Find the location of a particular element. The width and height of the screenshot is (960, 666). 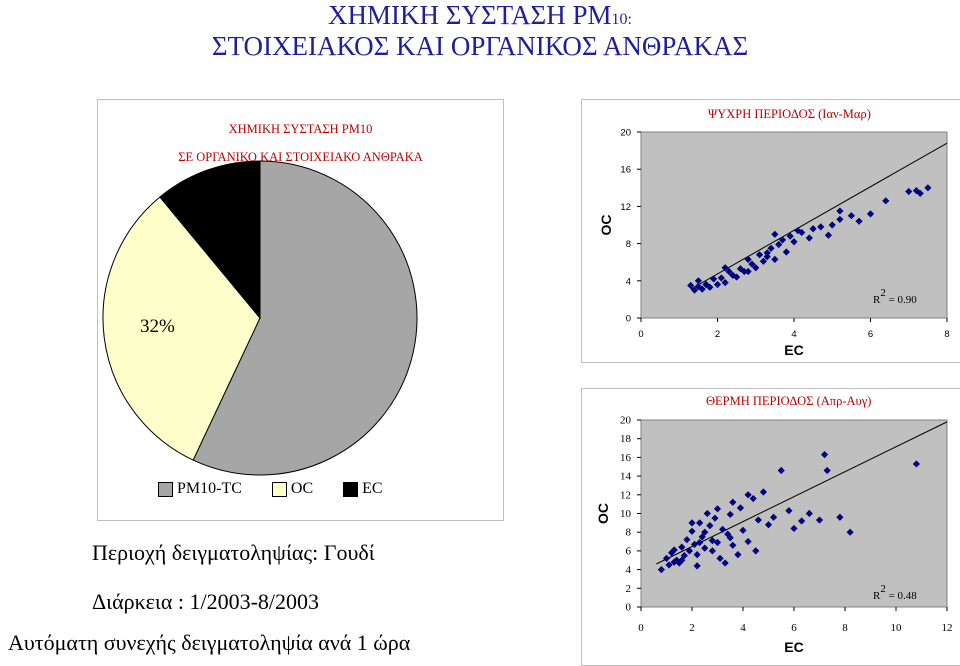

sampling-area: Περιοχή δειγματοληψίας: Γουδί is located at coordinates (233, 552).